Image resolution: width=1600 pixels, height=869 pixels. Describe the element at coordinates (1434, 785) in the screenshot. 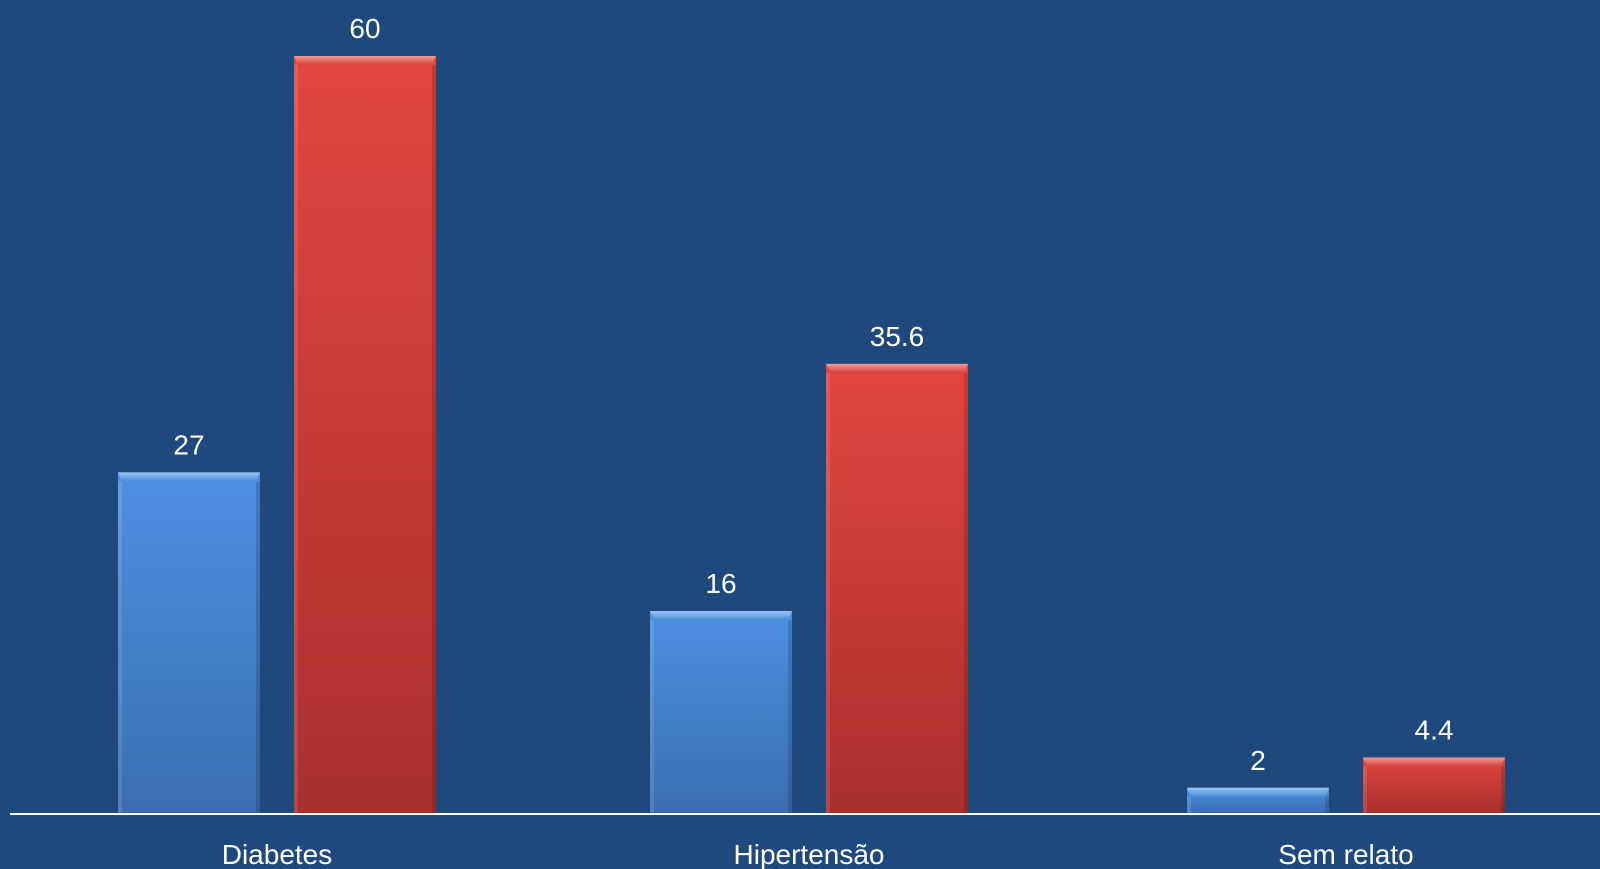

I see `bar-series2-sem-relato` at that location.